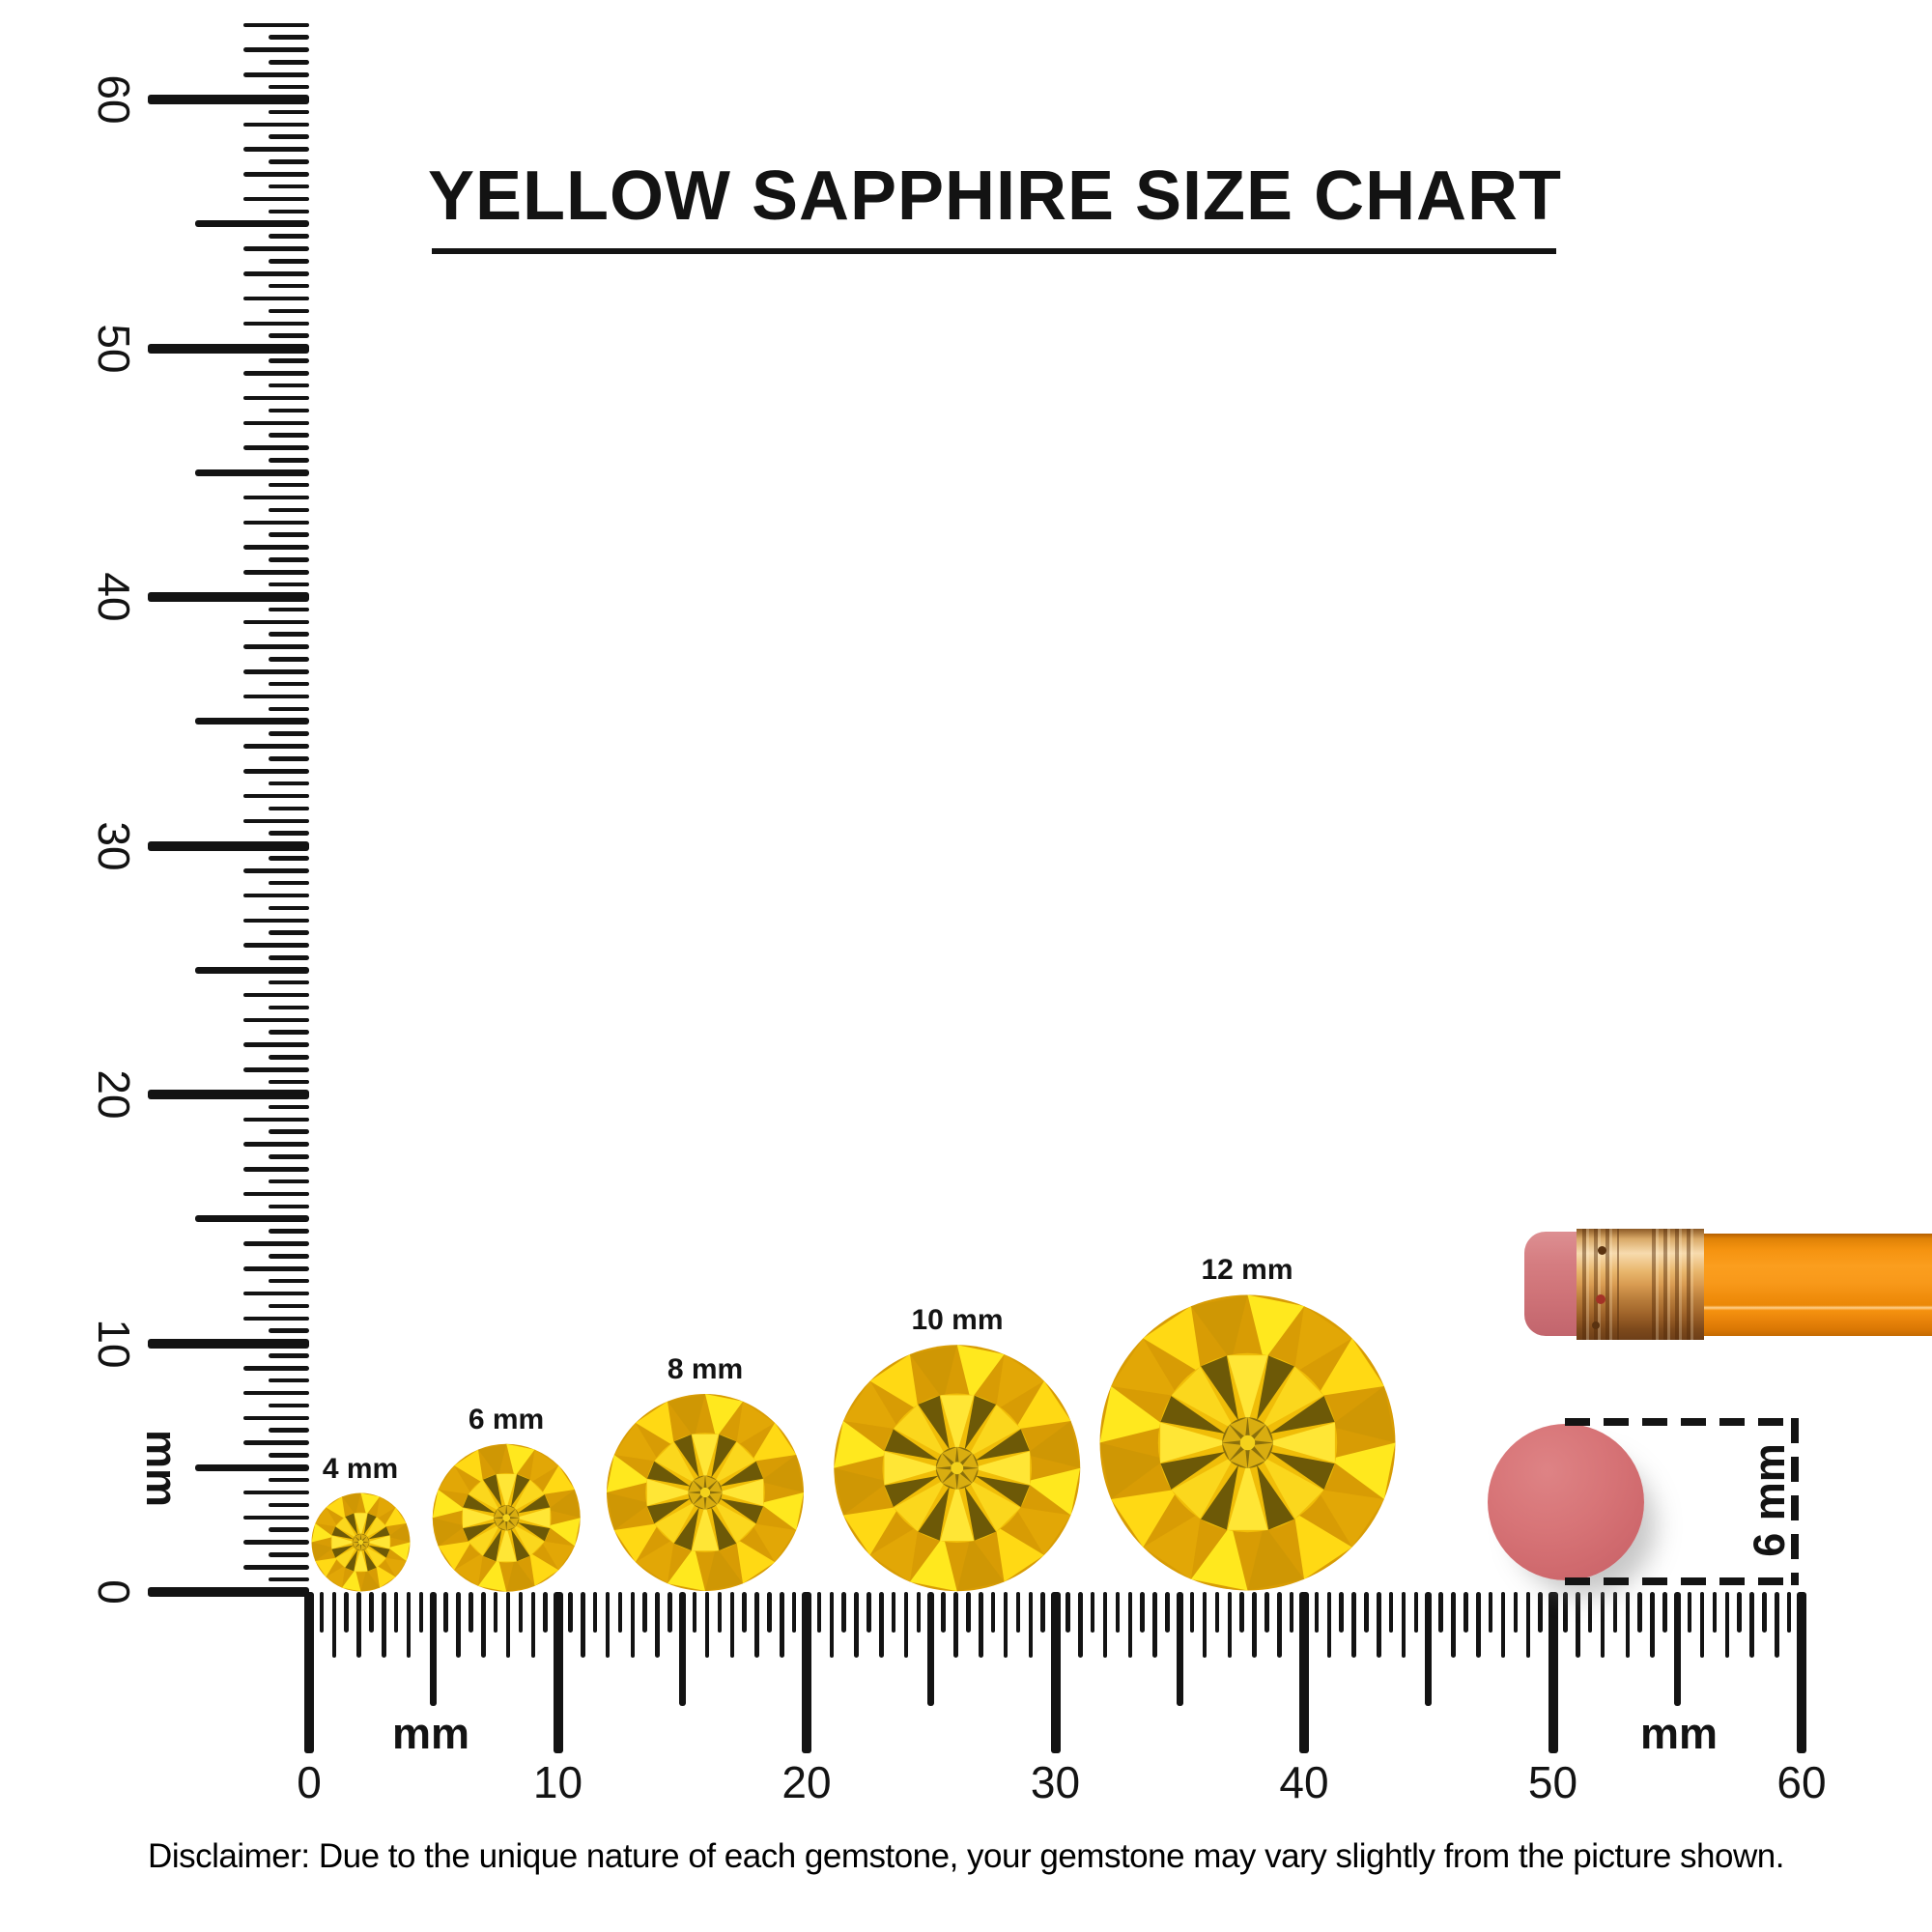  I want to click on v-ruler-label: 0, so click(114, 1592).